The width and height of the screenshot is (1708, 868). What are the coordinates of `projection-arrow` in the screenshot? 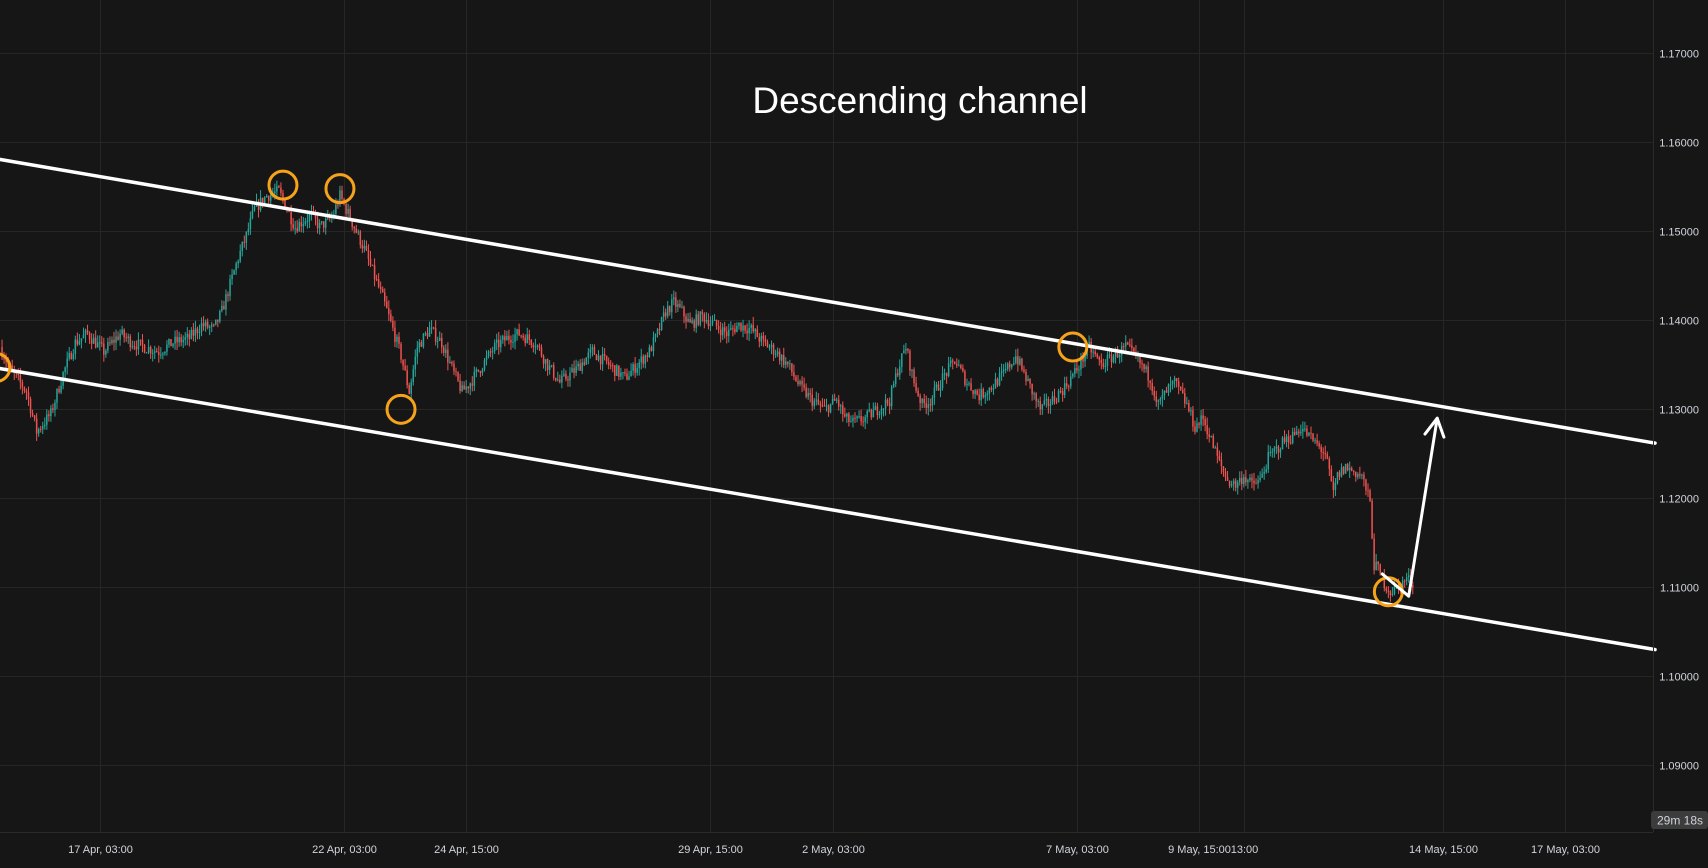 It's located at (1409, 507).